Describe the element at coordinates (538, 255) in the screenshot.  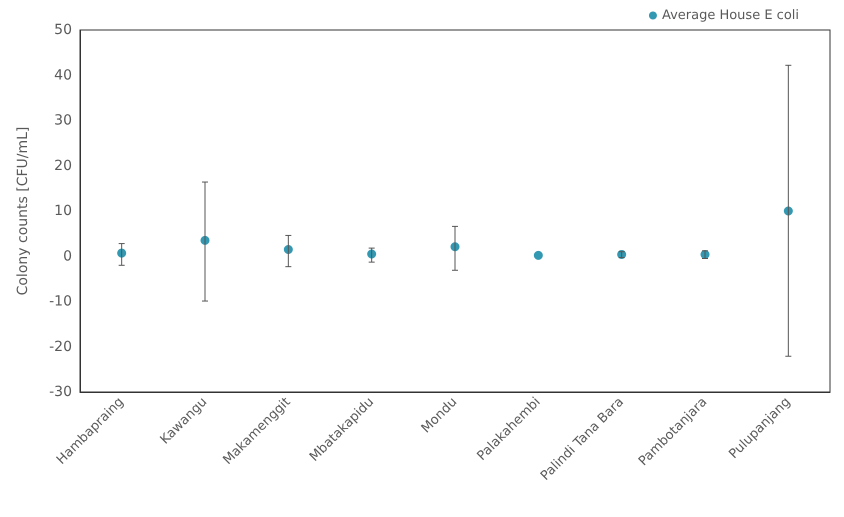
I see `point` at that location.